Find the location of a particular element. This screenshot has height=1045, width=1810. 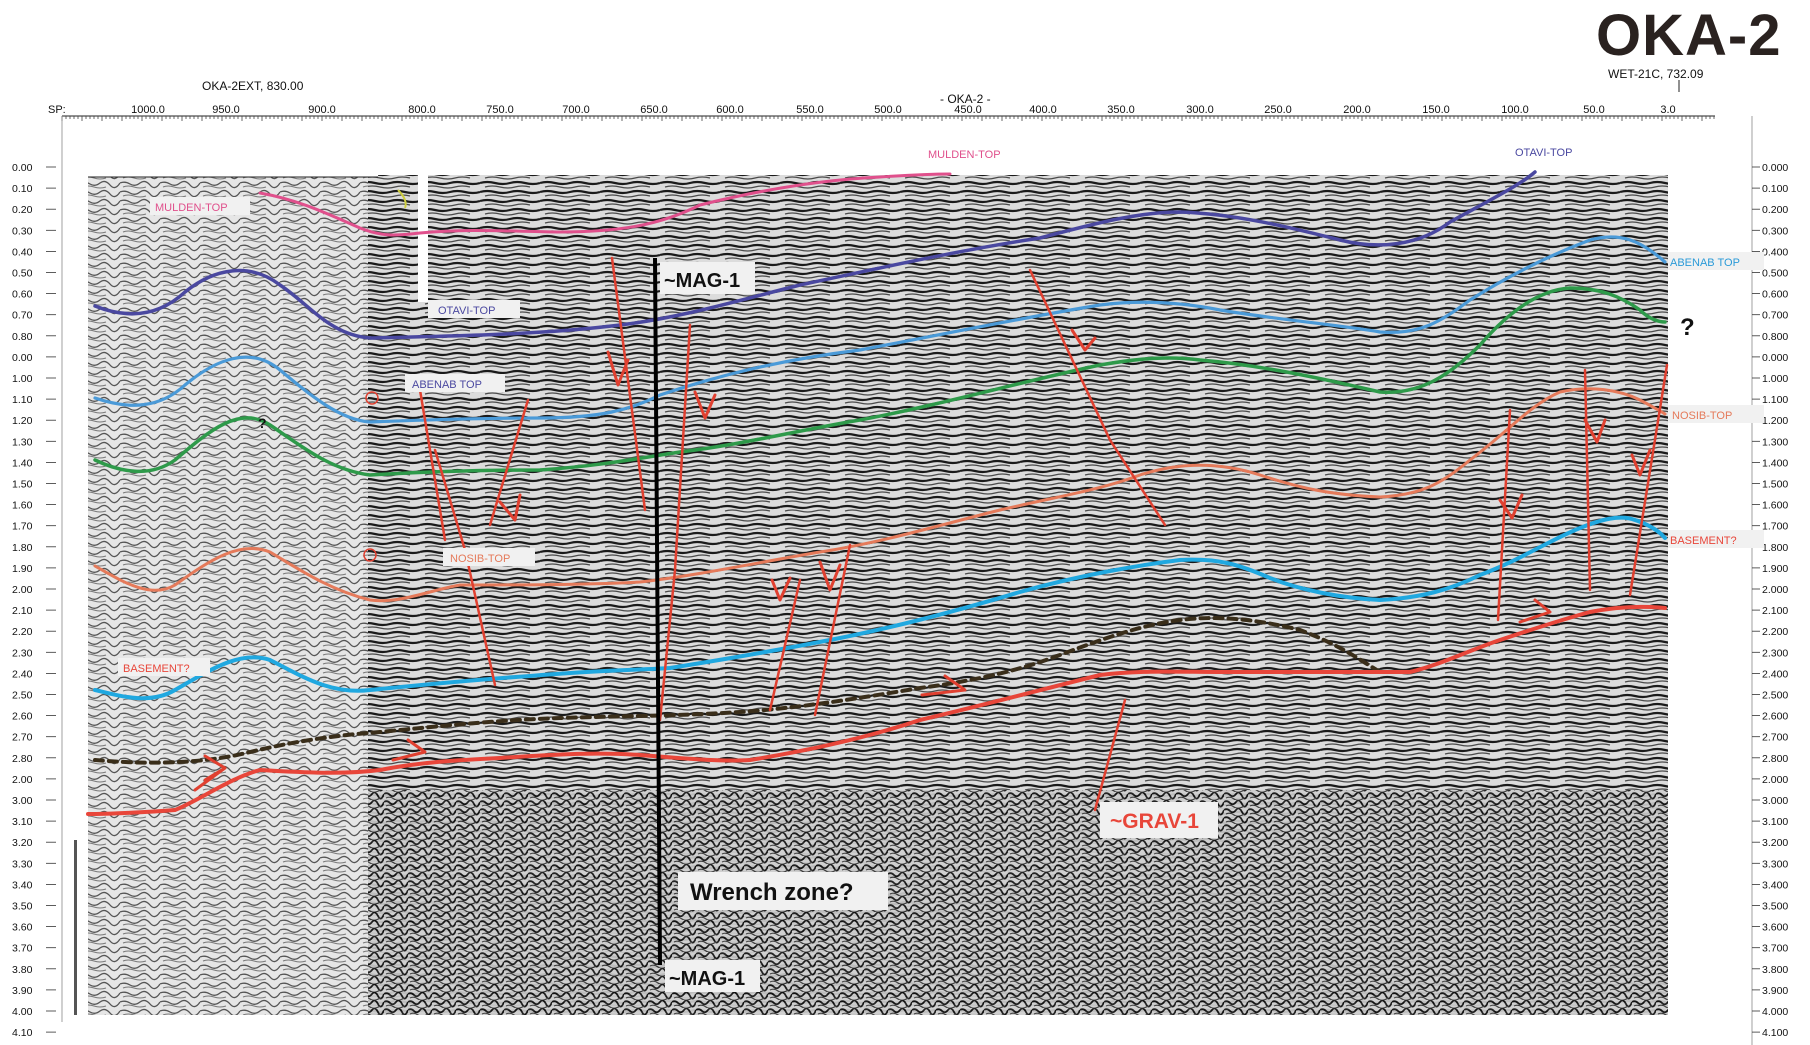

left-time-tick-label: 0.50 is located at coordinates (22, 274).